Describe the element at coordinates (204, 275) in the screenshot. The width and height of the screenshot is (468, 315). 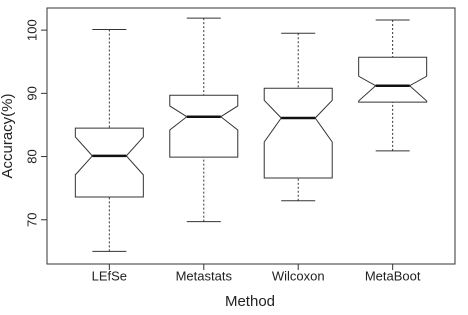
I see `x-tick-label: Metastats` at that location.